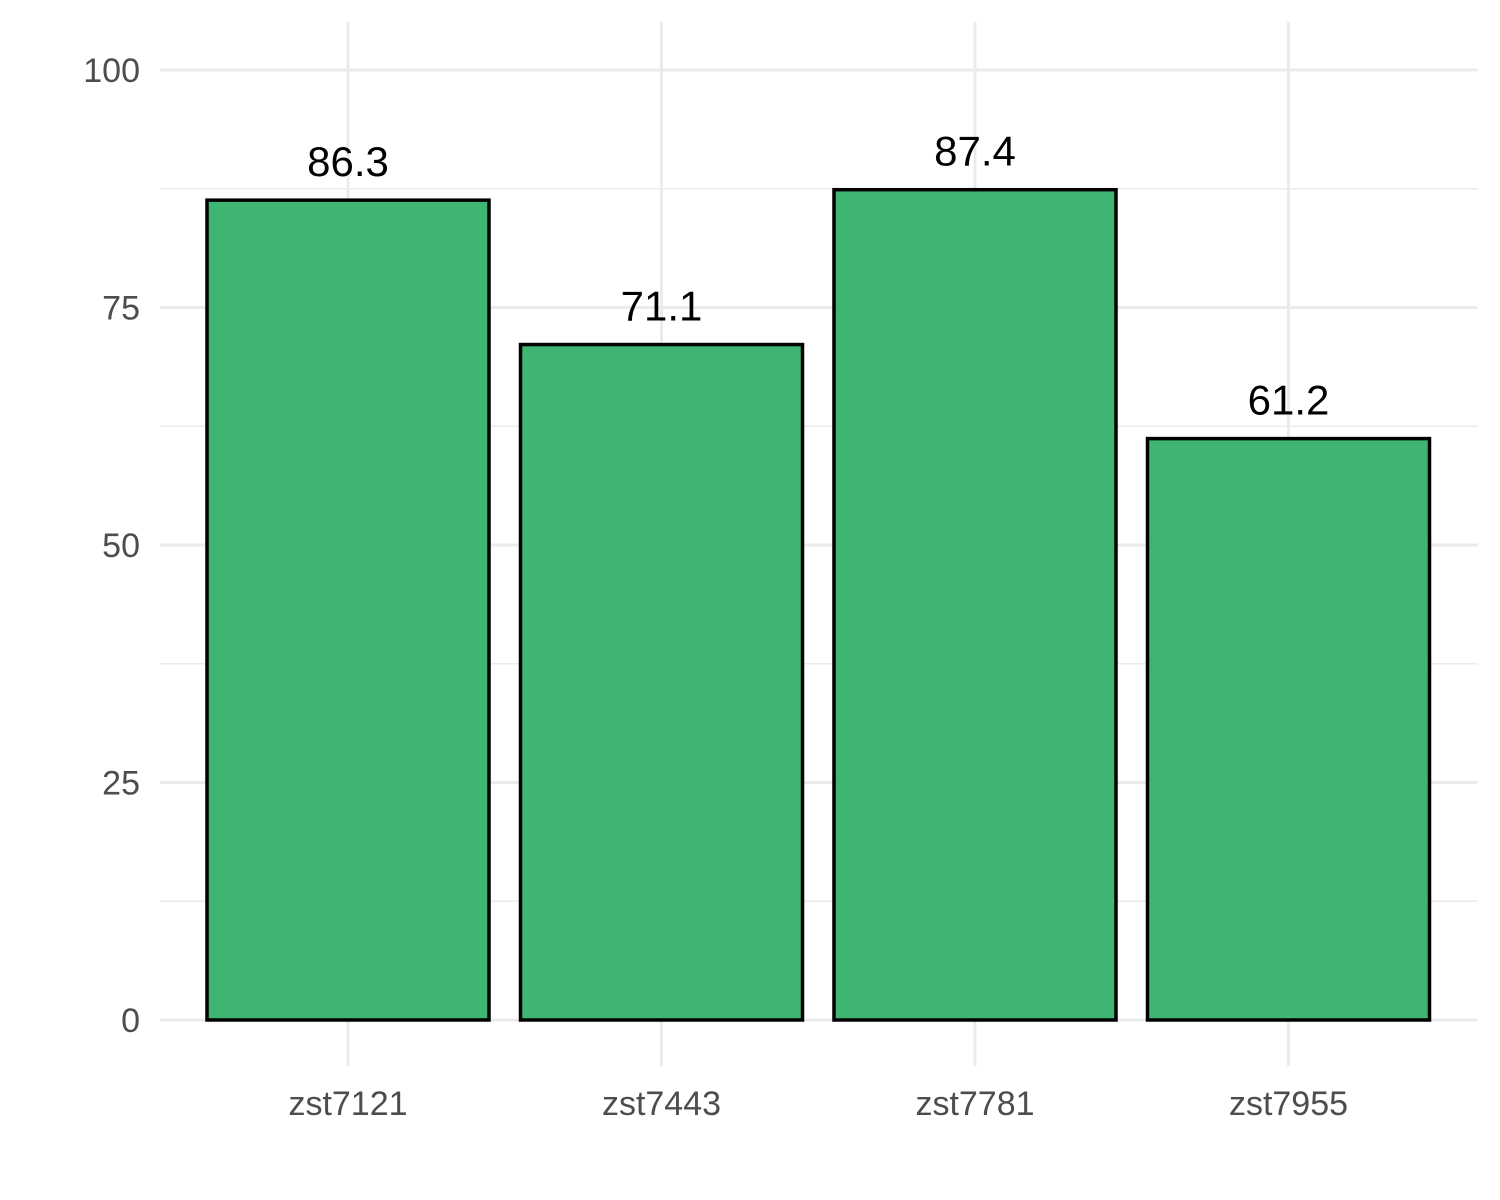 The width and height of the screenshot is (1500, 1200). What do you see at coordinates (348, 161) in the screenshot?
I see `data-label-zst7121: 86.3` at bounding box center [348, 161].